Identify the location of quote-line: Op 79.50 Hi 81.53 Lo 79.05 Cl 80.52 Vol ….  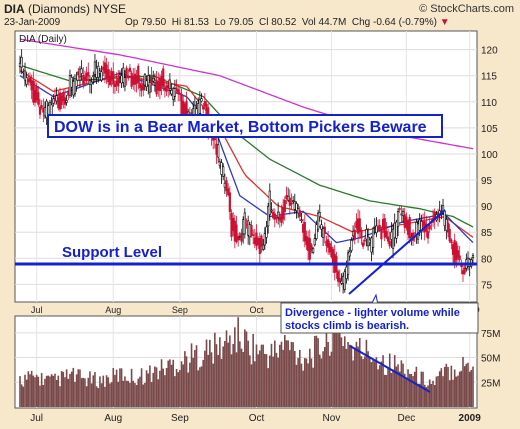
(287, 22).